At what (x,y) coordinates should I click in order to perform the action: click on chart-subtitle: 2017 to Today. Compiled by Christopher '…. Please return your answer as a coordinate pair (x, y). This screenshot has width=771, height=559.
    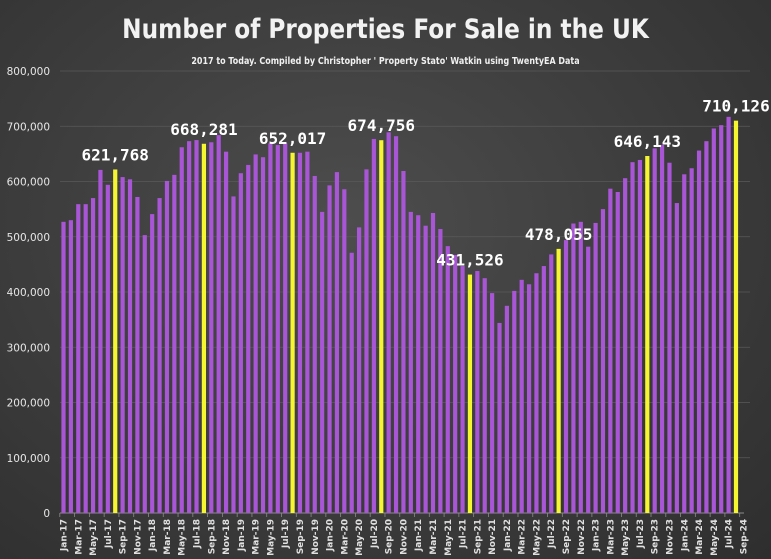
    Looking at the image, I should click on (385, 61).